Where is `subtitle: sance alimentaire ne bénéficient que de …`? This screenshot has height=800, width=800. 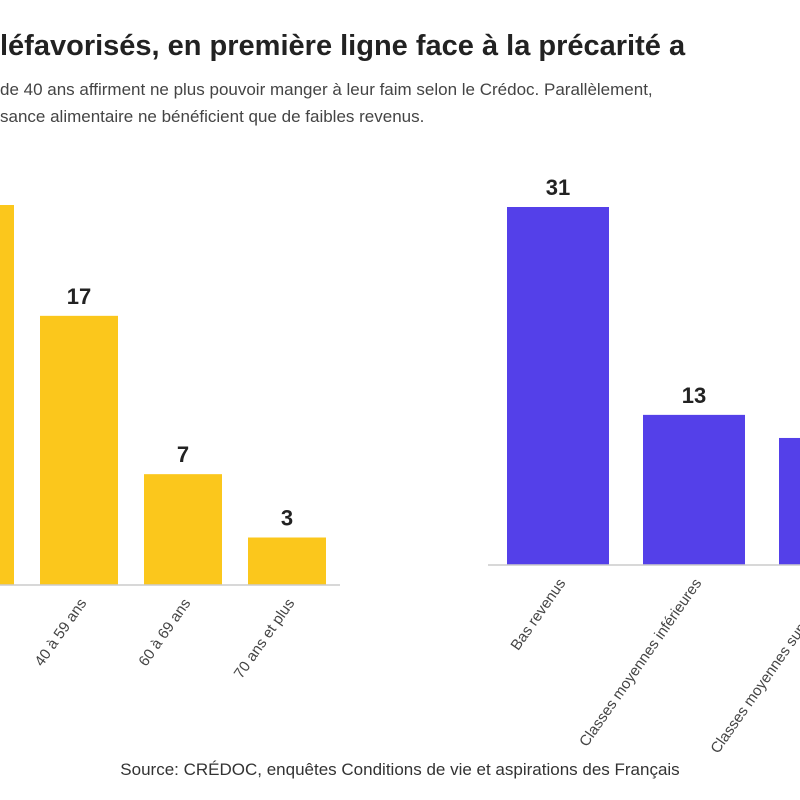
subtitle: sance alimentaire ne bénéficient que de … is located at coordinates (212, 116).